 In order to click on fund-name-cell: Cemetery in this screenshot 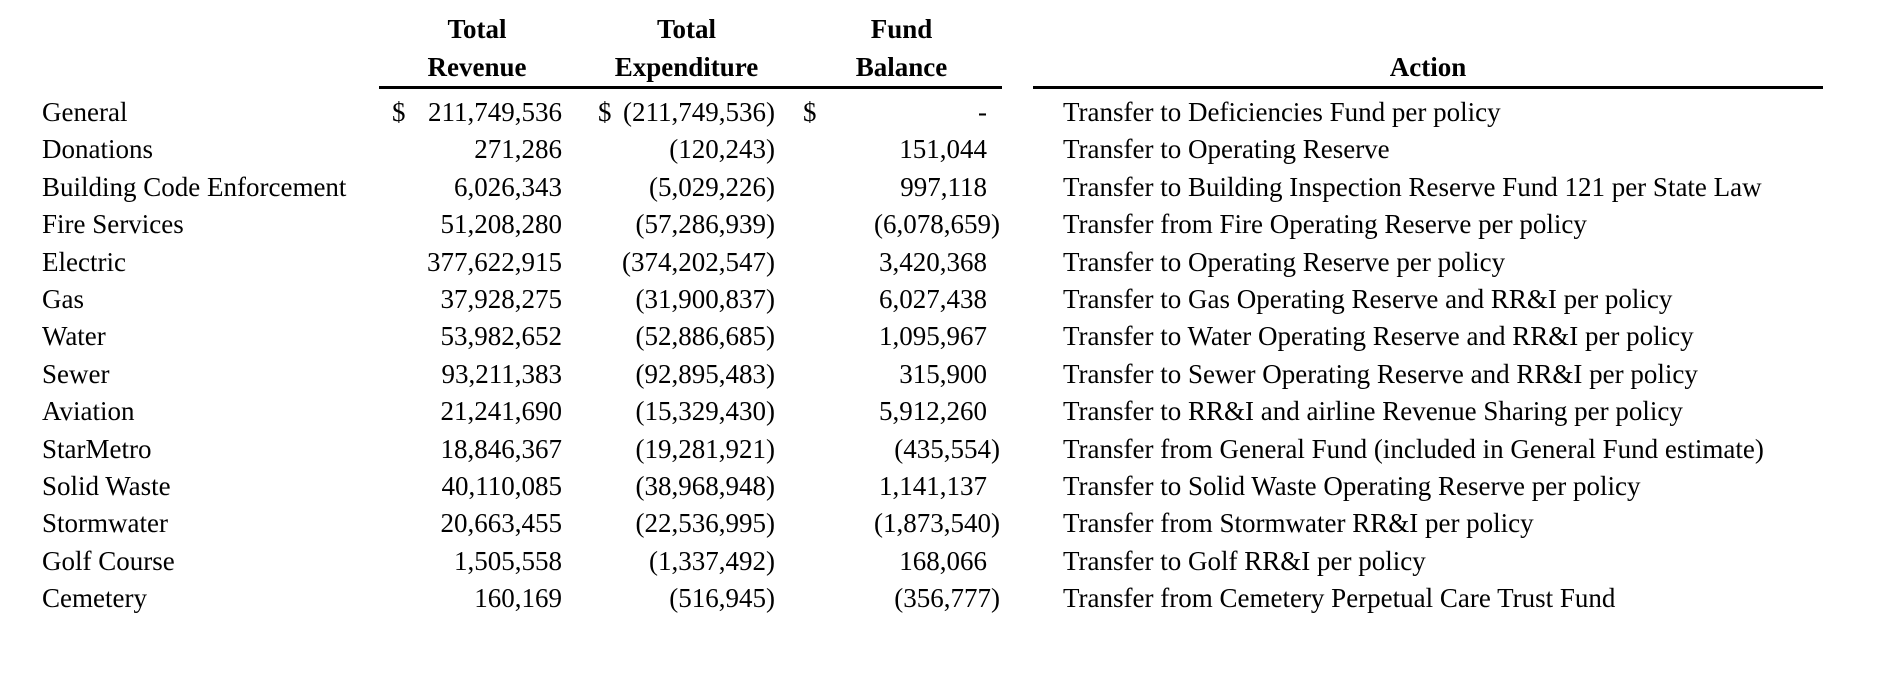, I will do `click(217, 598)`.